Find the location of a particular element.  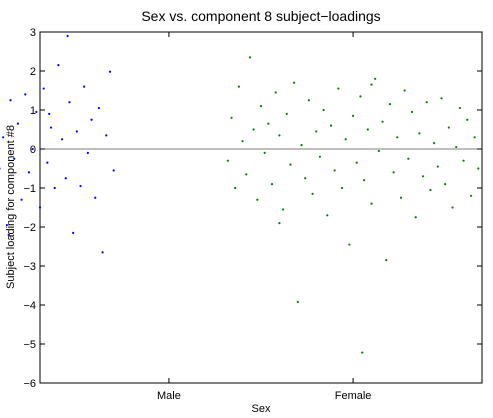

y-tick-label: −6 is located at coordinates (29, 384).